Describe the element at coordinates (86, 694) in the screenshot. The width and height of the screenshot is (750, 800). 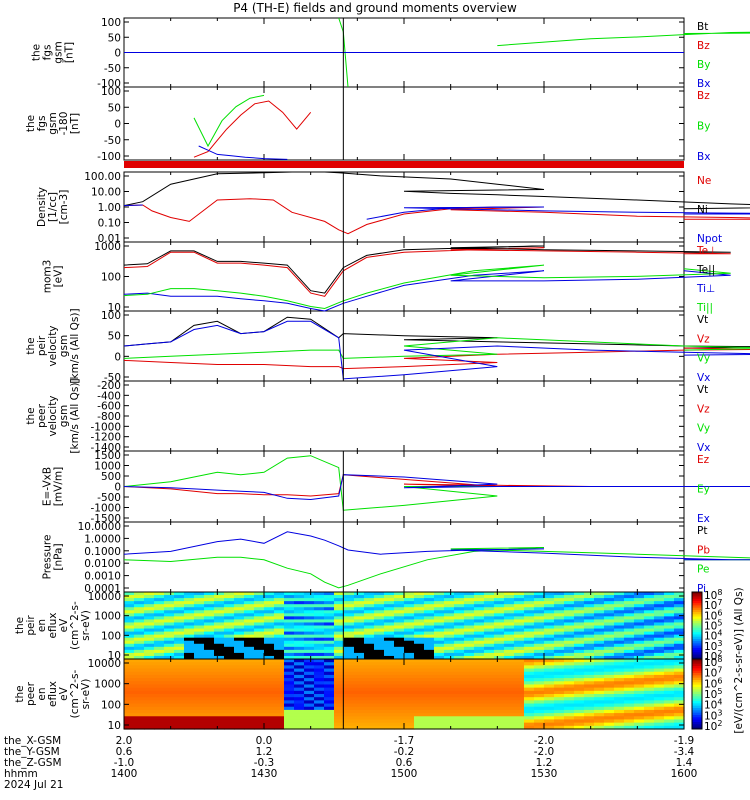
I see `y-axis-label: sr-eV)` at that location.